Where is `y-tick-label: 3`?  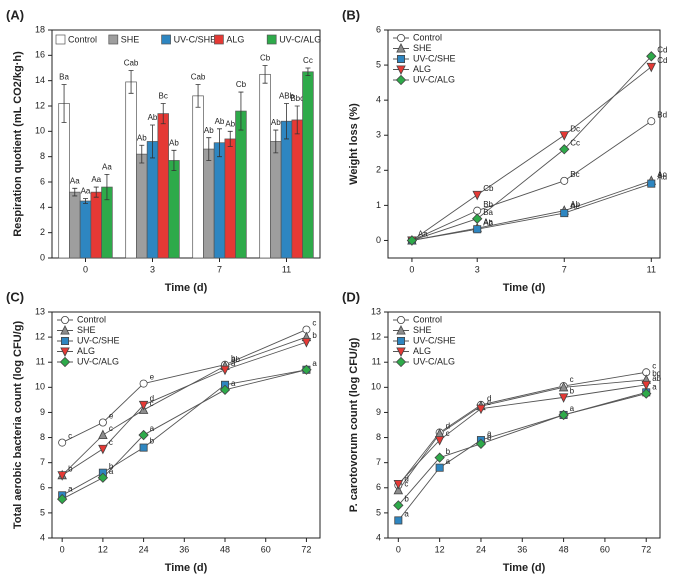 y-tick-label: 3 is located at coordinates (378, 135).